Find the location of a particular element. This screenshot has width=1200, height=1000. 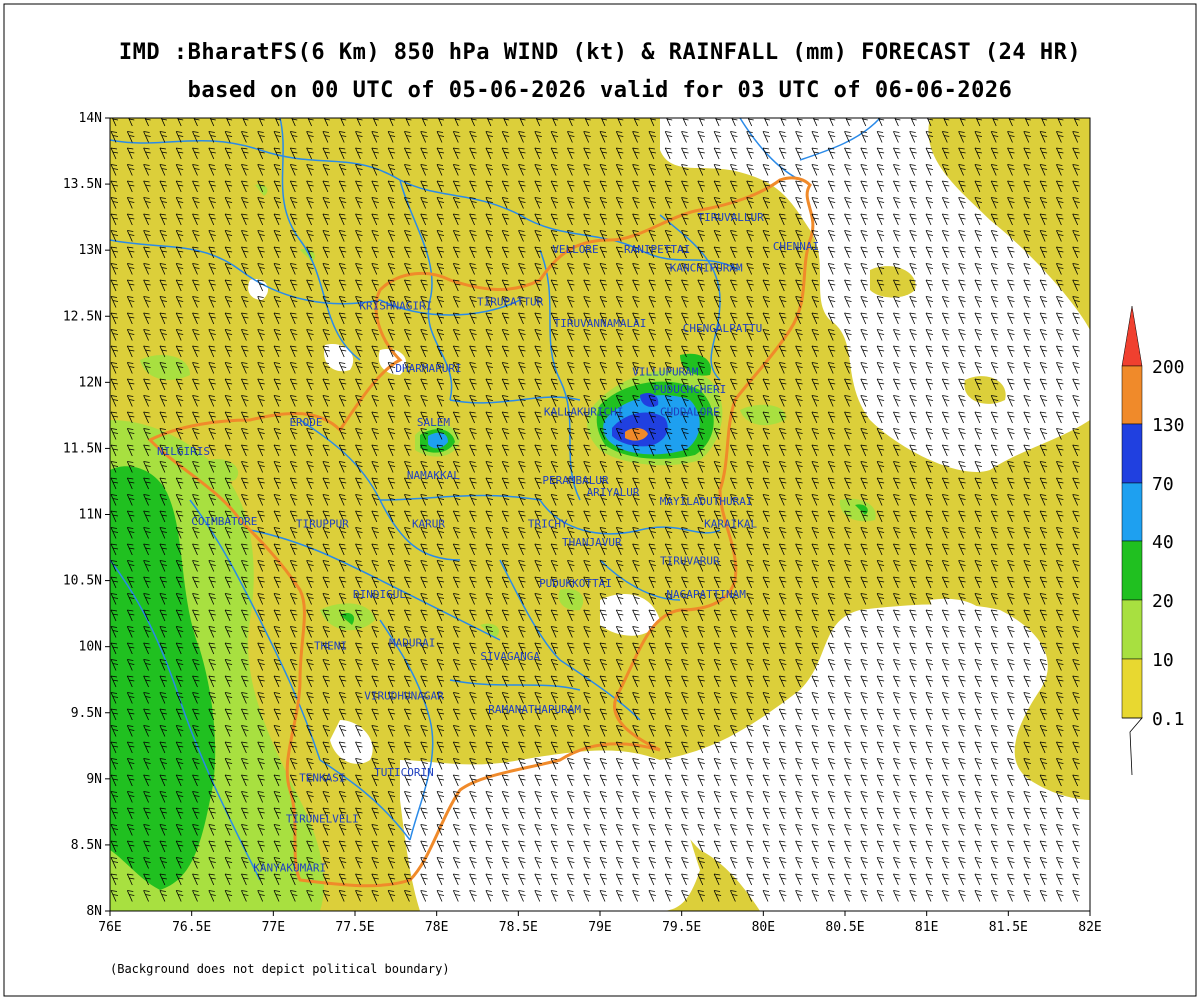

district-label: TIRUVANNAMALAI is located at coordinates (600, 323).